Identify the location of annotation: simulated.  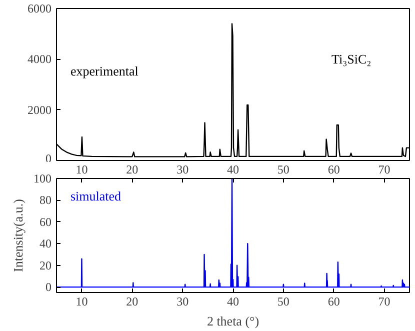
(96, 196).